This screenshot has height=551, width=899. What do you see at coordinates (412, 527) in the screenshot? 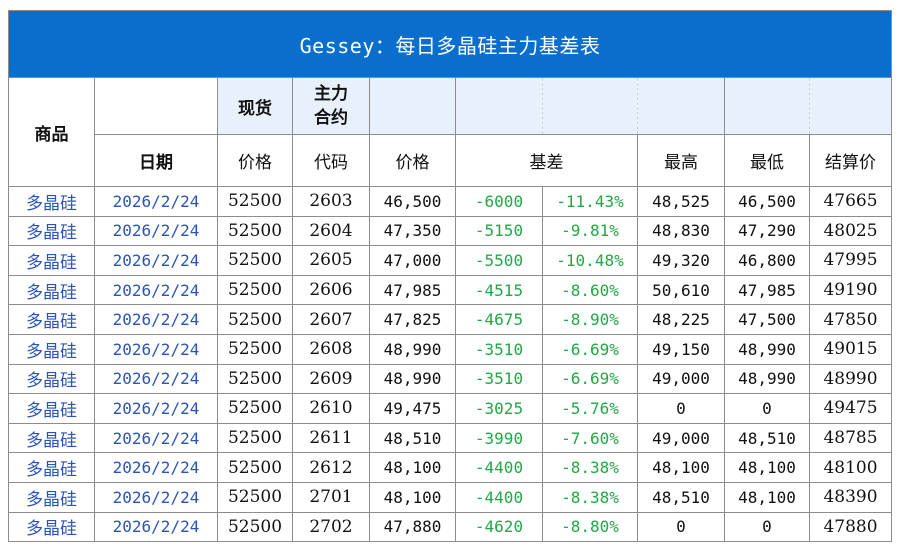
I see `cell-price: 47,880` at bounding box center [412, 527].